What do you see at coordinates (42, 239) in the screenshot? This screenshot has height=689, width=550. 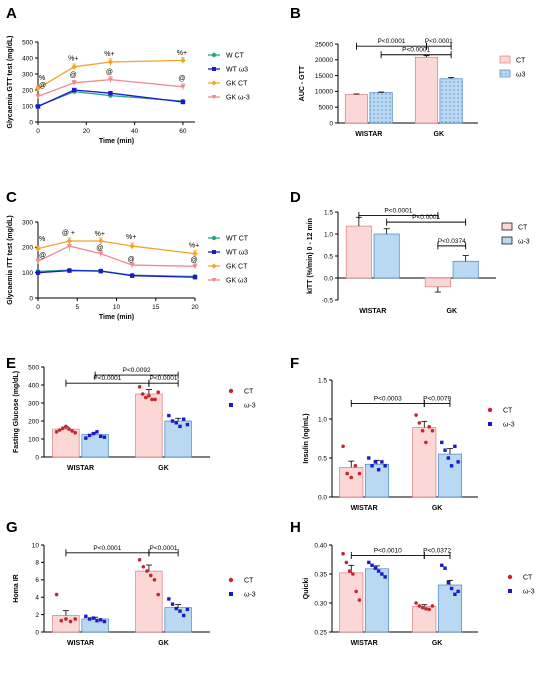 I see `significance-marker: %` at bounding box center [42, 239].